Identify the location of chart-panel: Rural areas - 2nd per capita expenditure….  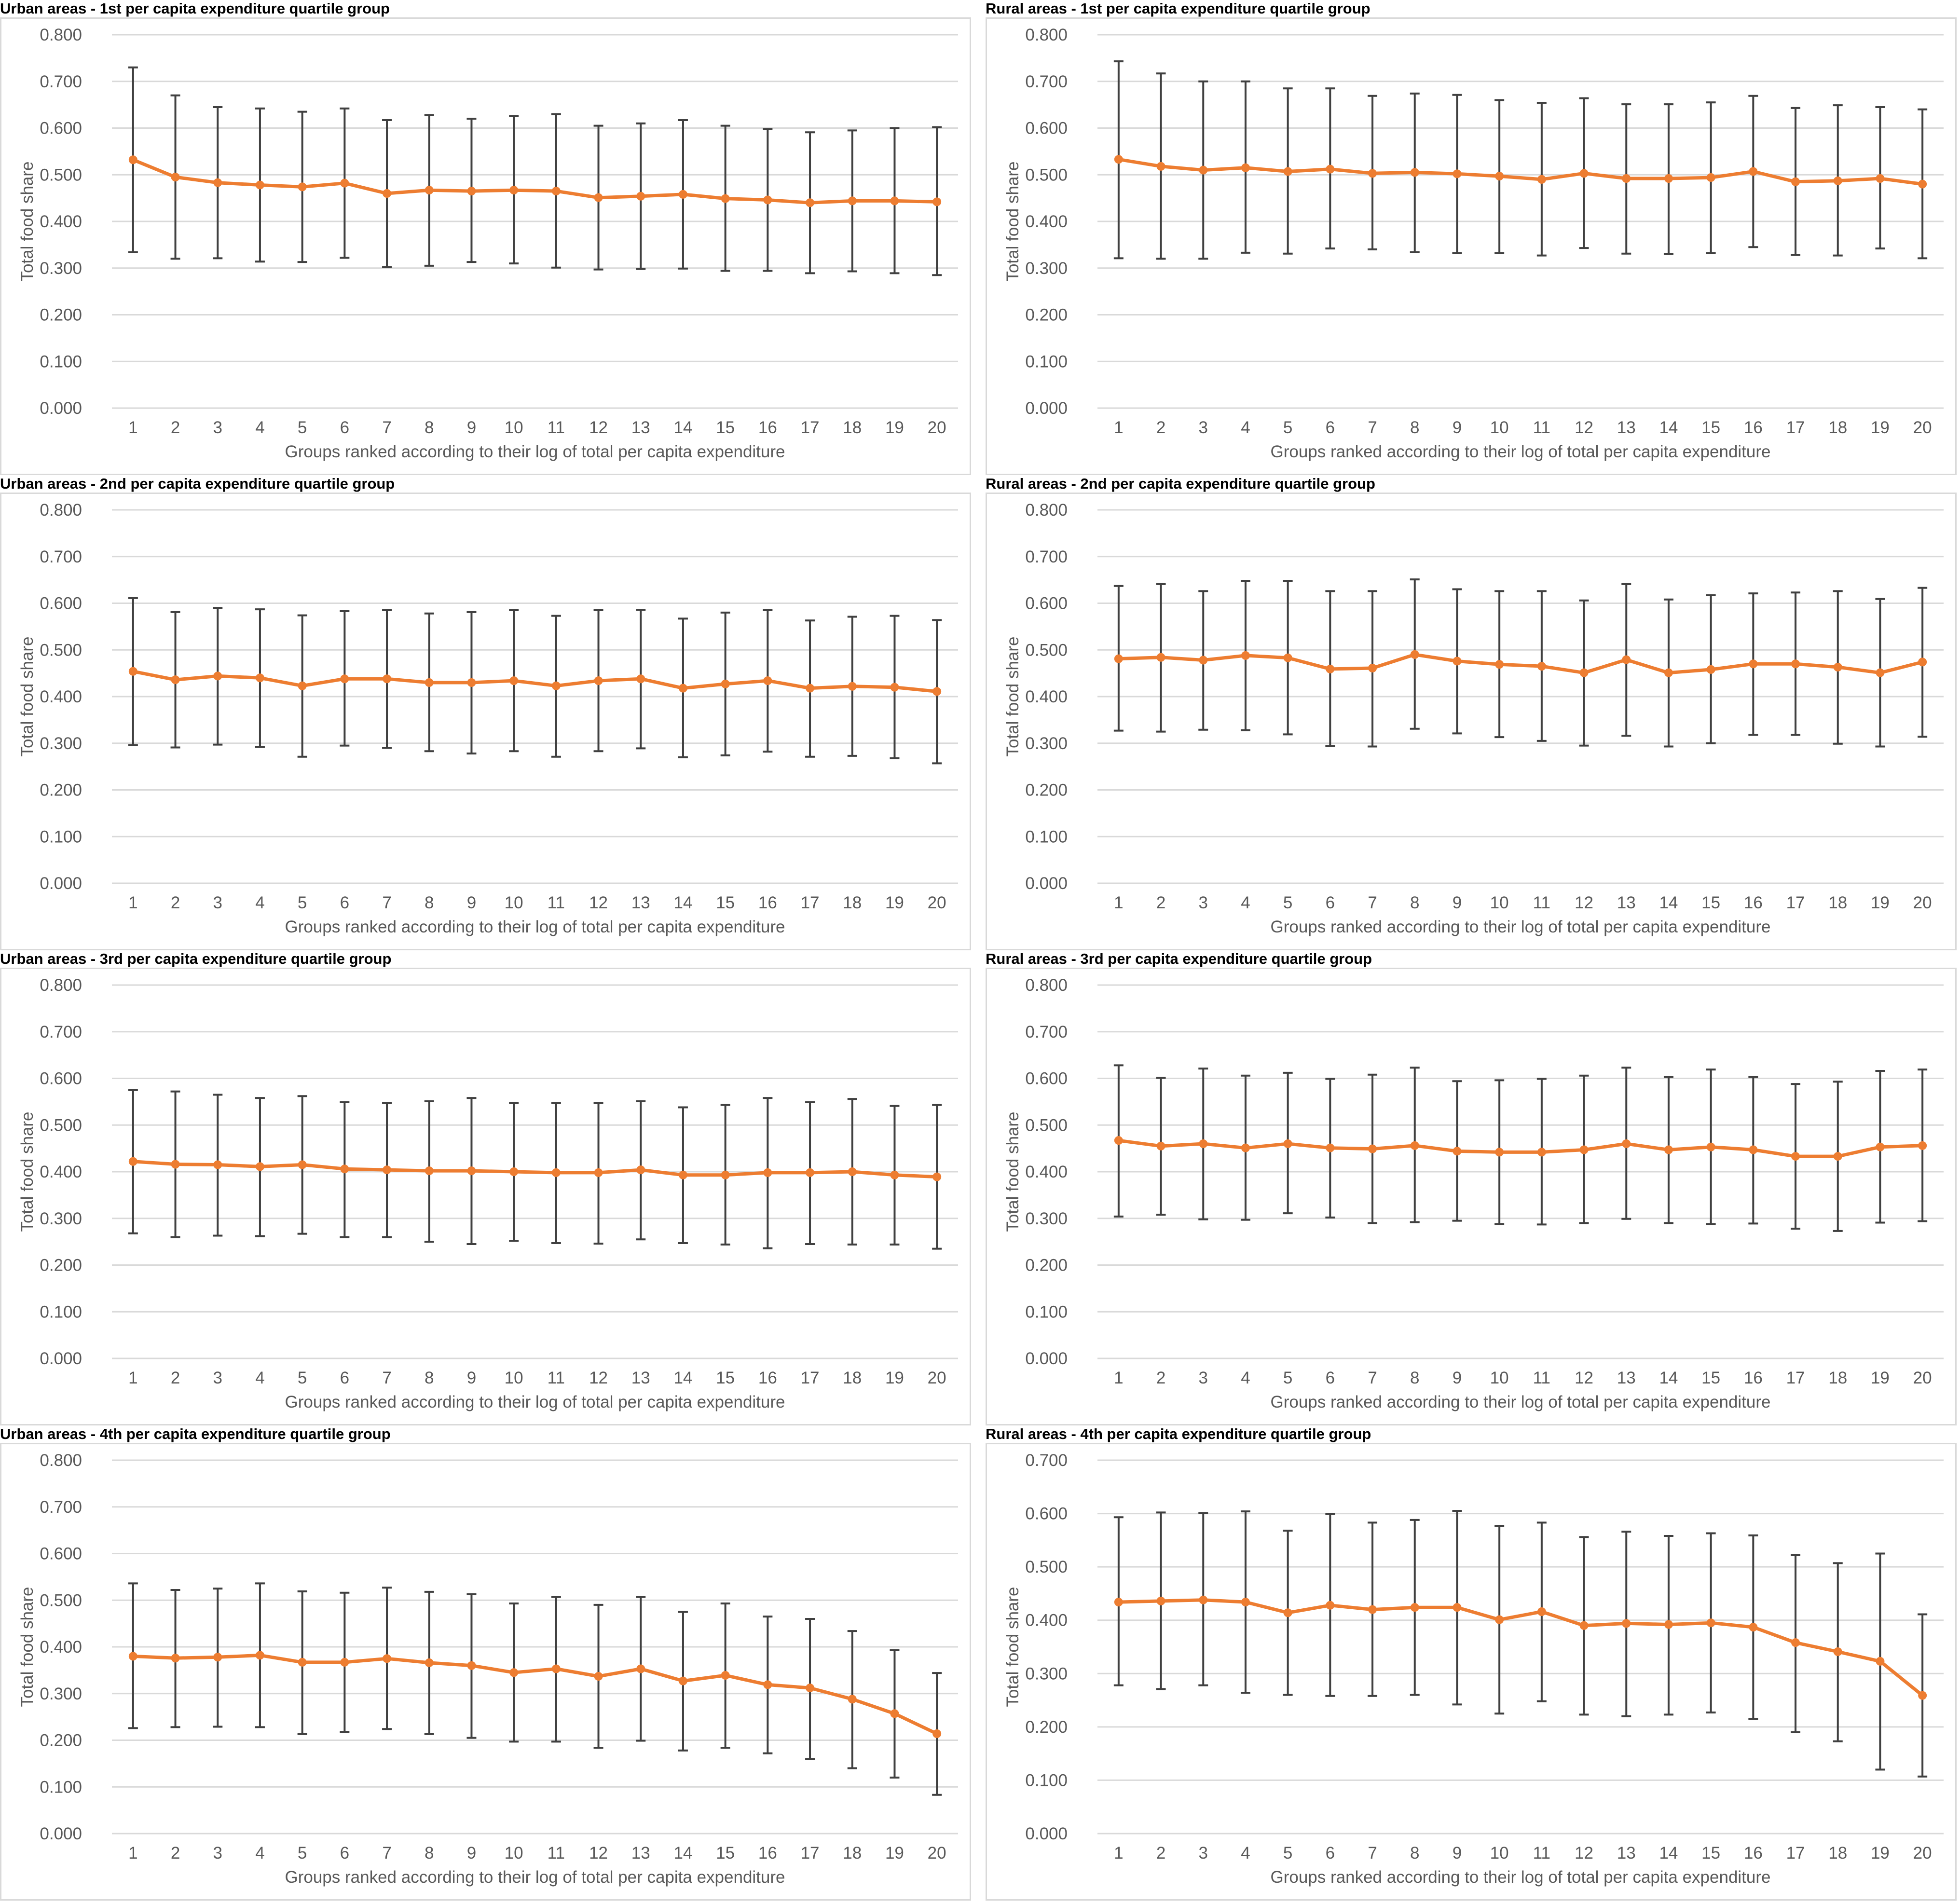
(1471, 712).